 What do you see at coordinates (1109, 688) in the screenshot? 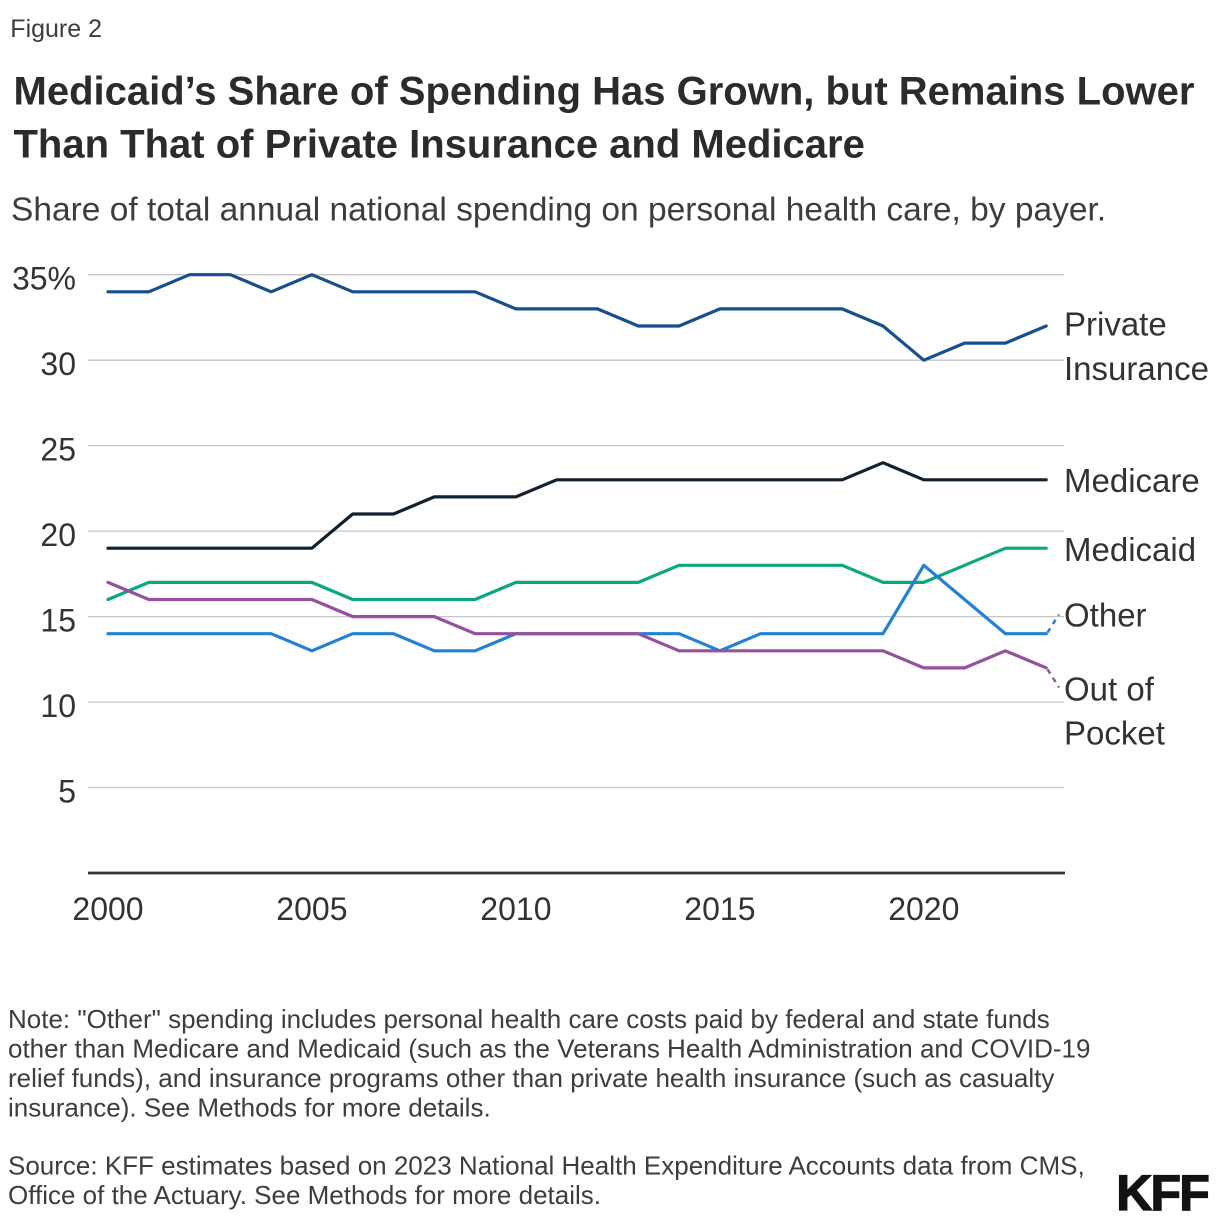
I see `svg-text: Out of` at bounding box center [1109, 688].